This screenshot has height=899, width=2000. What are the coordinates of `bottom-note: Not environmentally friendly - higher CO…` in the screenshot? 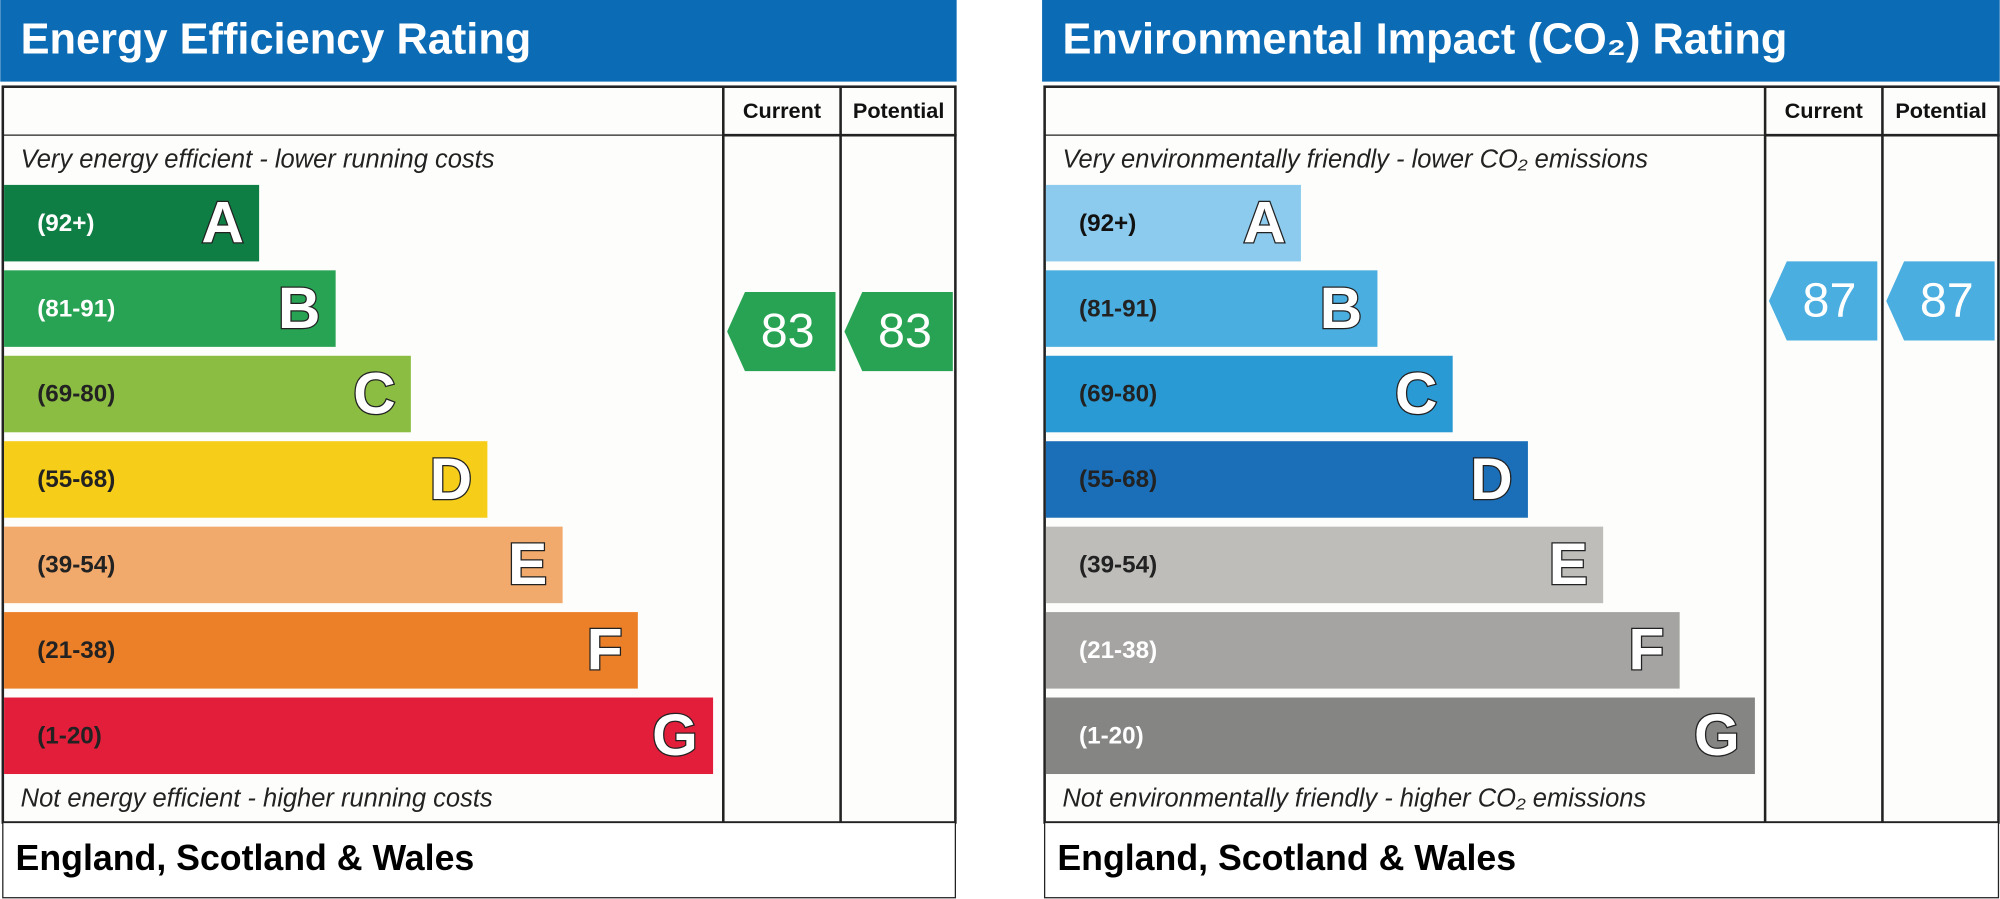 It's located at (1354, 798).